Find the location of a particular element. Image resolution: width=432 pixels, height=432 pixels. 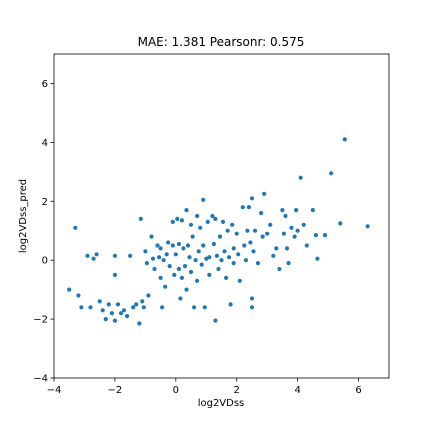

x-tick-label: −4 is located at coordinates (54, 390).